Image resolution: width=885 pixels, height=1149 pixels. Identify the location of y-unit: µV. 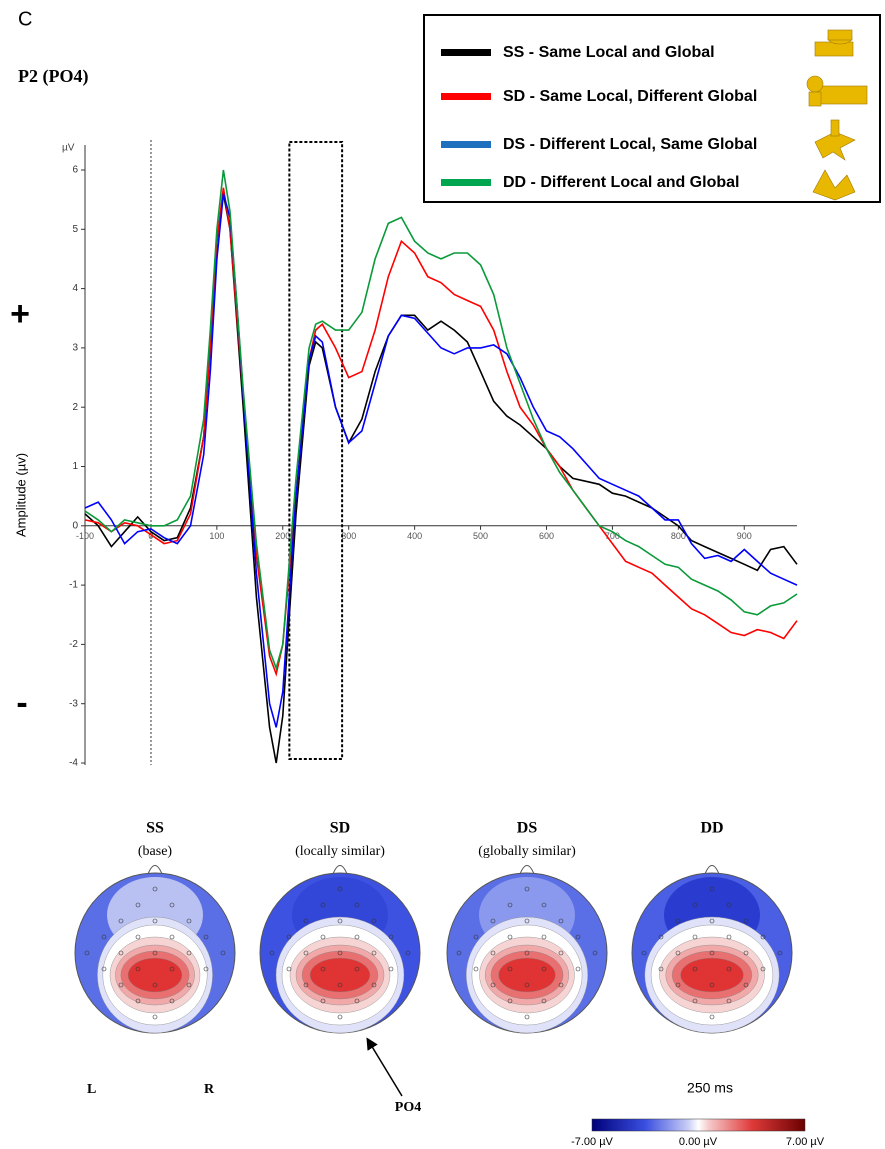
(68, 148).